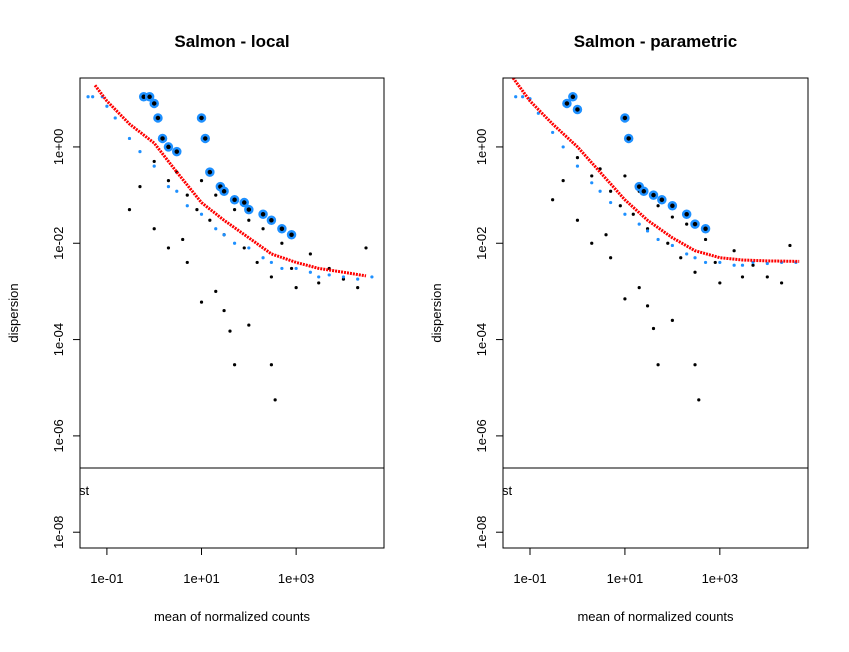 The width and height of the screenshot is (849, 652). What do you see at coordinates (231, 41) in the screenshot?
I see `chart-title: Salmon - local` at bounding box center [231, 41].